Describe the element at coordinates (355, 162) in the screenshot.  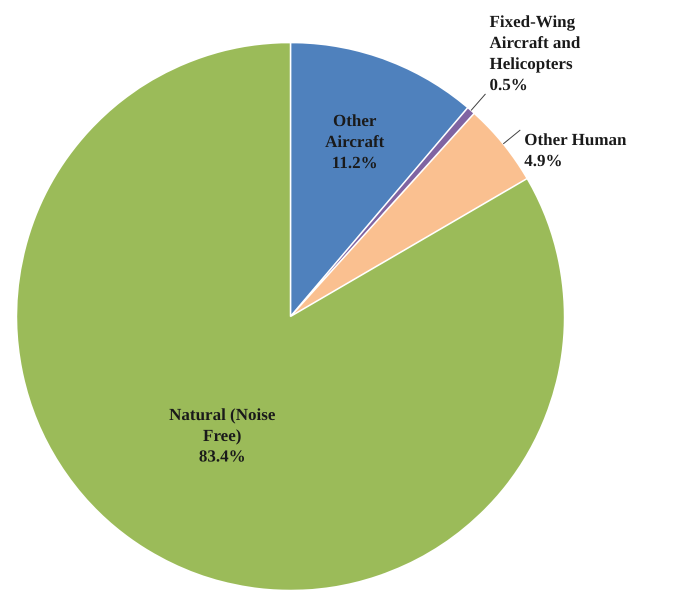
I see `data-label: 11.2%` at that location.